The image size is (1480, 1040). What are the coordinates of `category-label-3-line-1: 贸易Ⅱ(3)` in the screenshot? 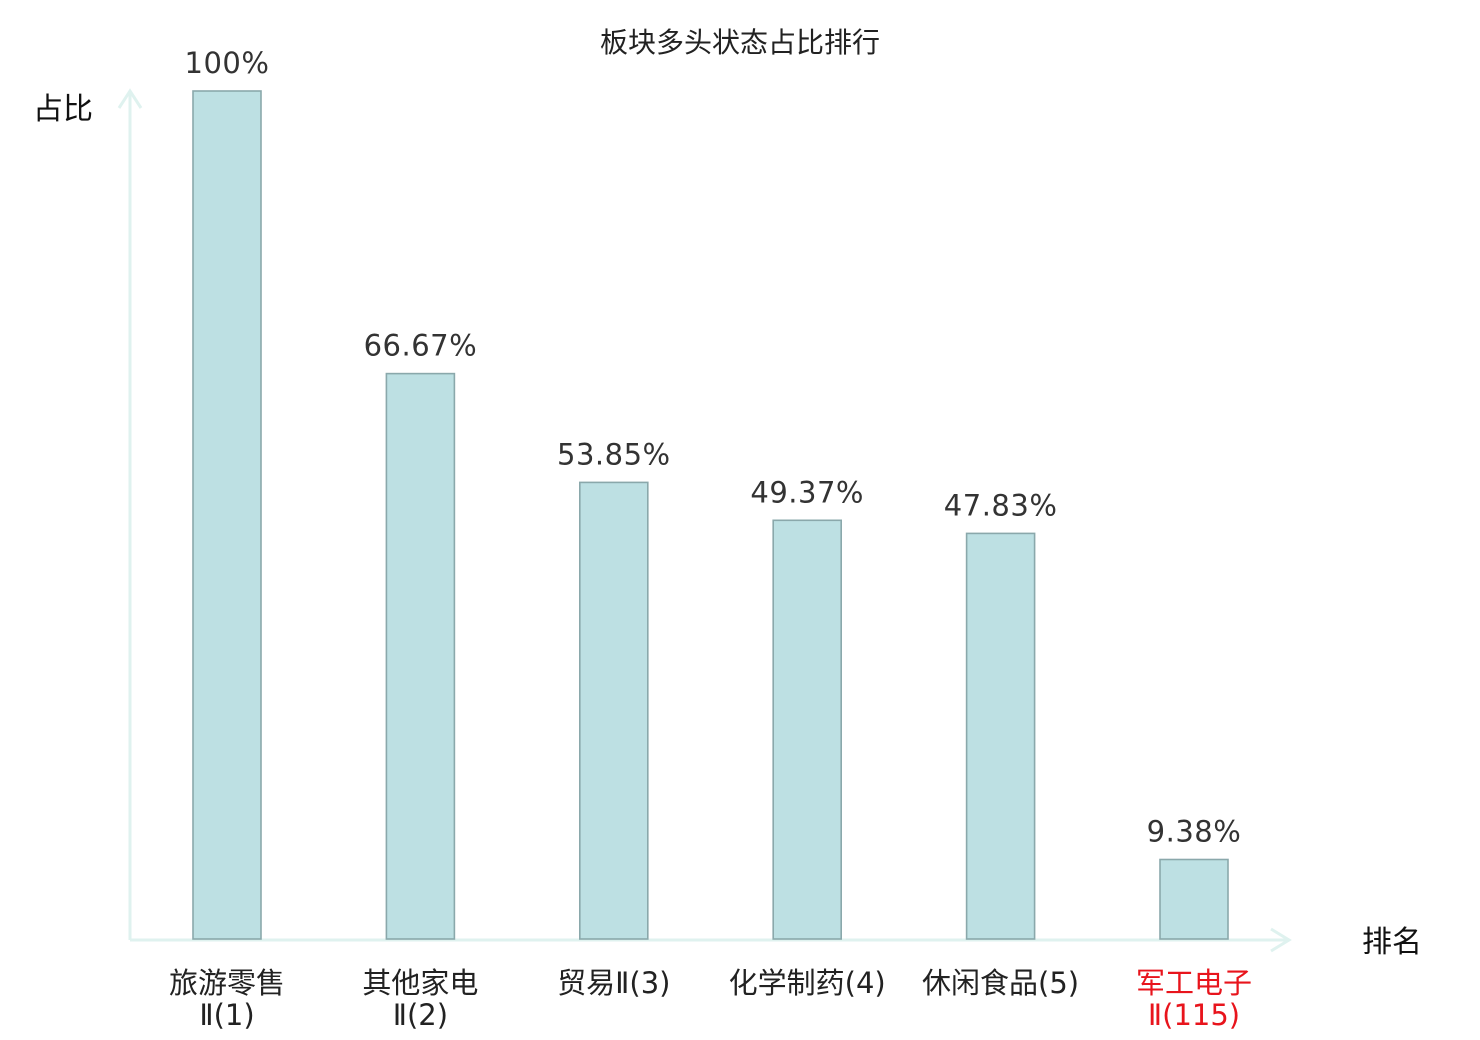 It's located at (613, 983).